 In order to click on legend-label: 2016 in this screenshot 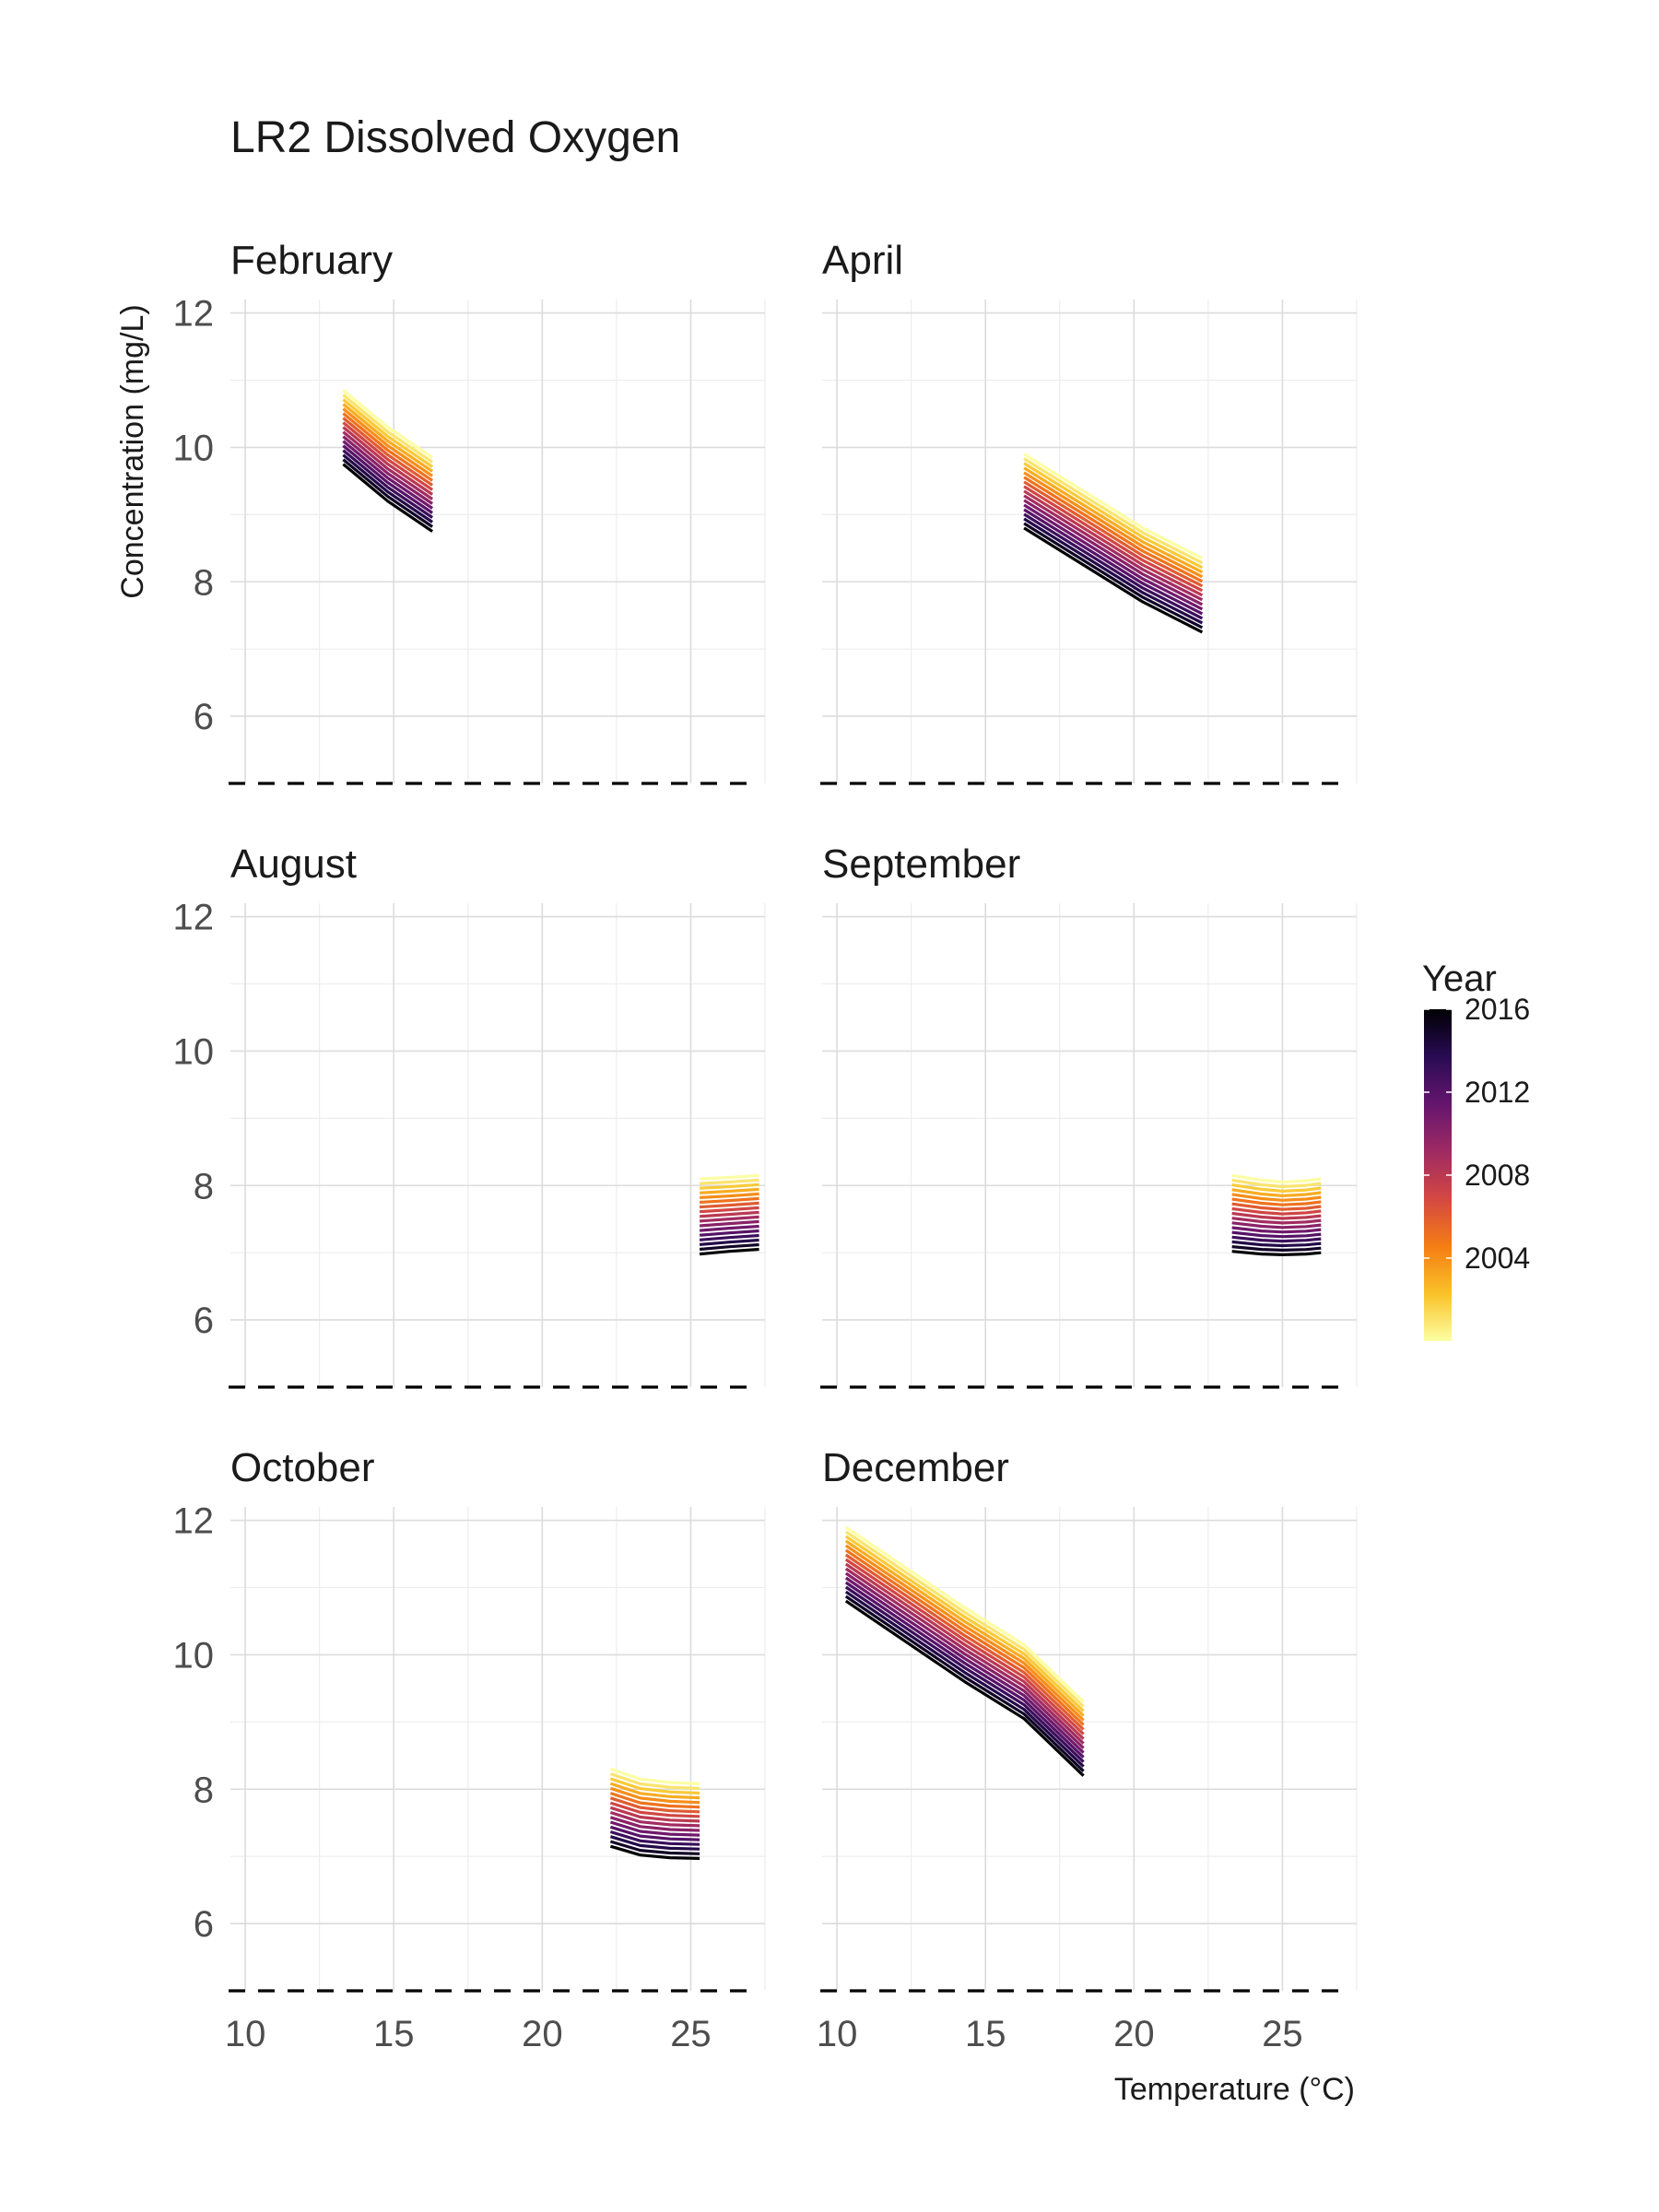, I will do `click(1497, 1009)`.